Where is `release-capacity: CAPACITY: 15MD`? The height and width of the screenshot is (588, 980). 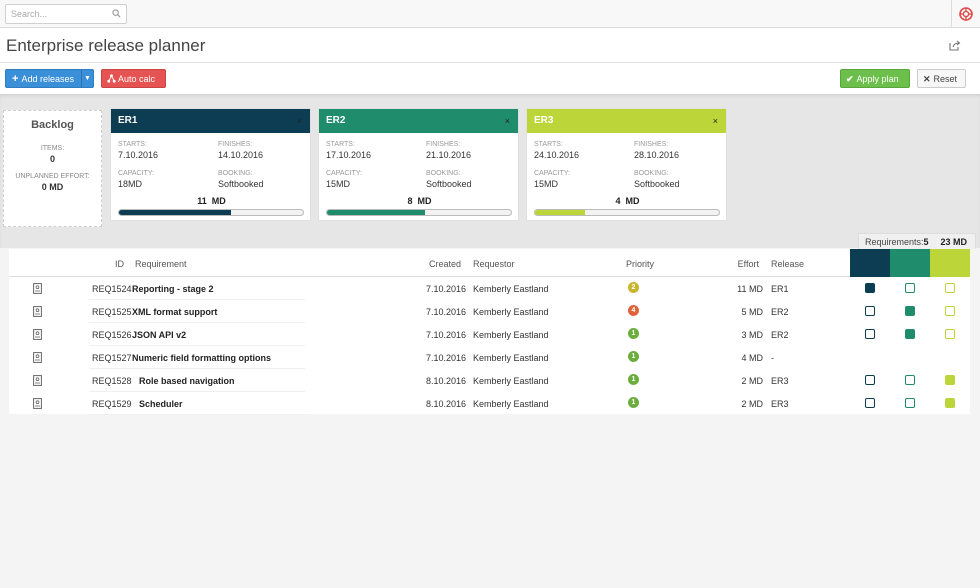
release-capacity: CAPACITY: 15MD is located at coordinates (552, 179).